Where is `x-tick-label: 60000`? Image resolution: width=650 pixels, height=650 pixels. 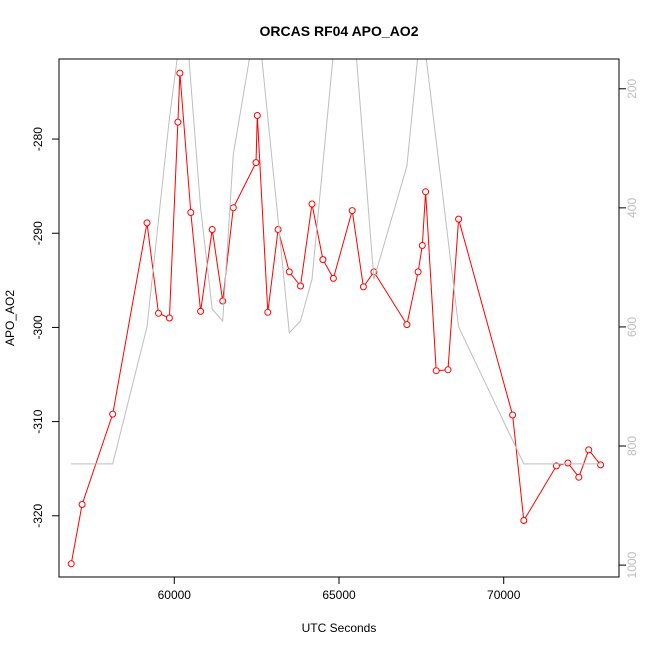
x-tick-label: 60000 is located at coordinates (175, 595).